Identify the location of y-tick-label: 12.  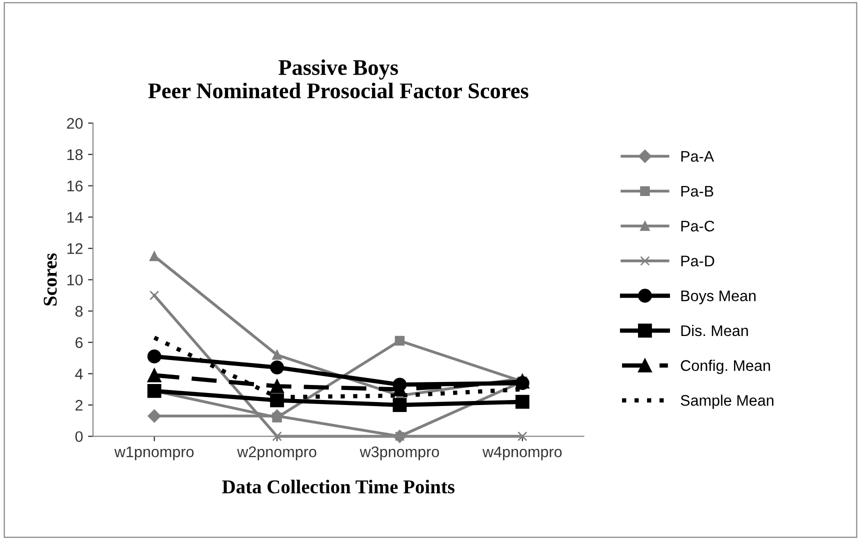
(74, 248).